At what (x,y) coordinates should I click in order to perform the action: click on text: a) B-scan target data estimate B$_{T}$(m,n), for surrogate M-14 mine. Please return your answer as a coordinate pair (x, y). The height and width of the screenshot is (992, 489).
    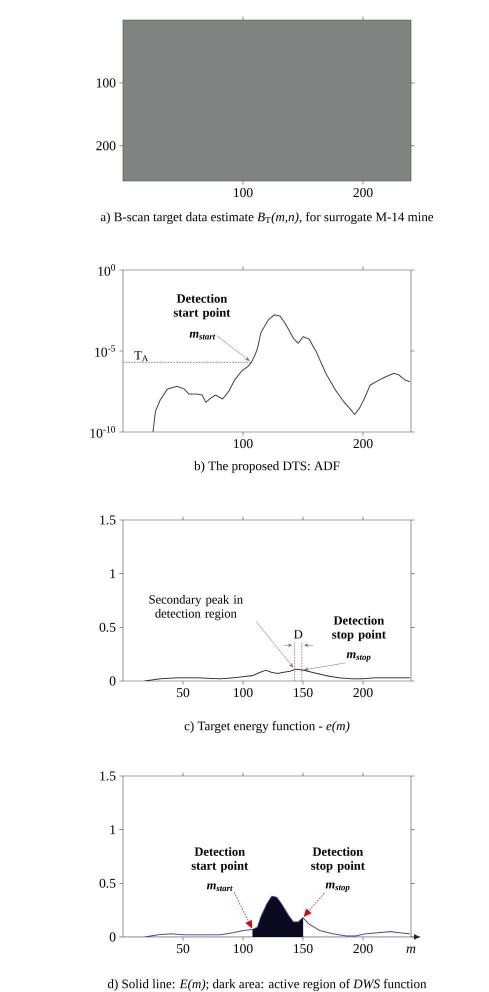
    Looking at the image, I should click on (267, 218).